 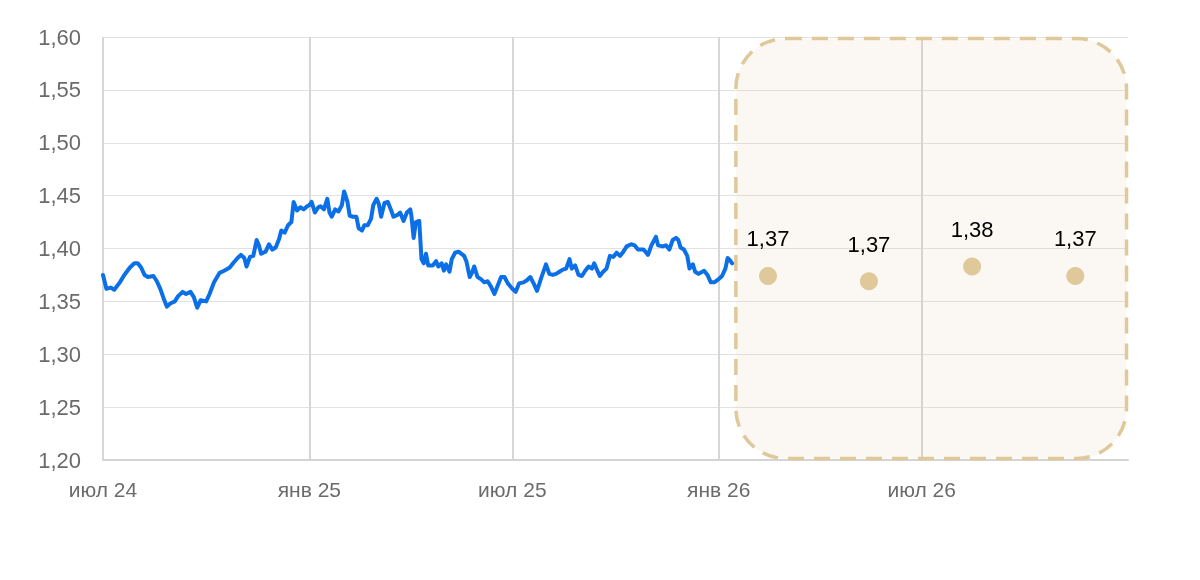 What do you see at coordinates (59, 301) in the screenshot?
I see `y-tick-label: 1,35` at bounding box center [59, 301].